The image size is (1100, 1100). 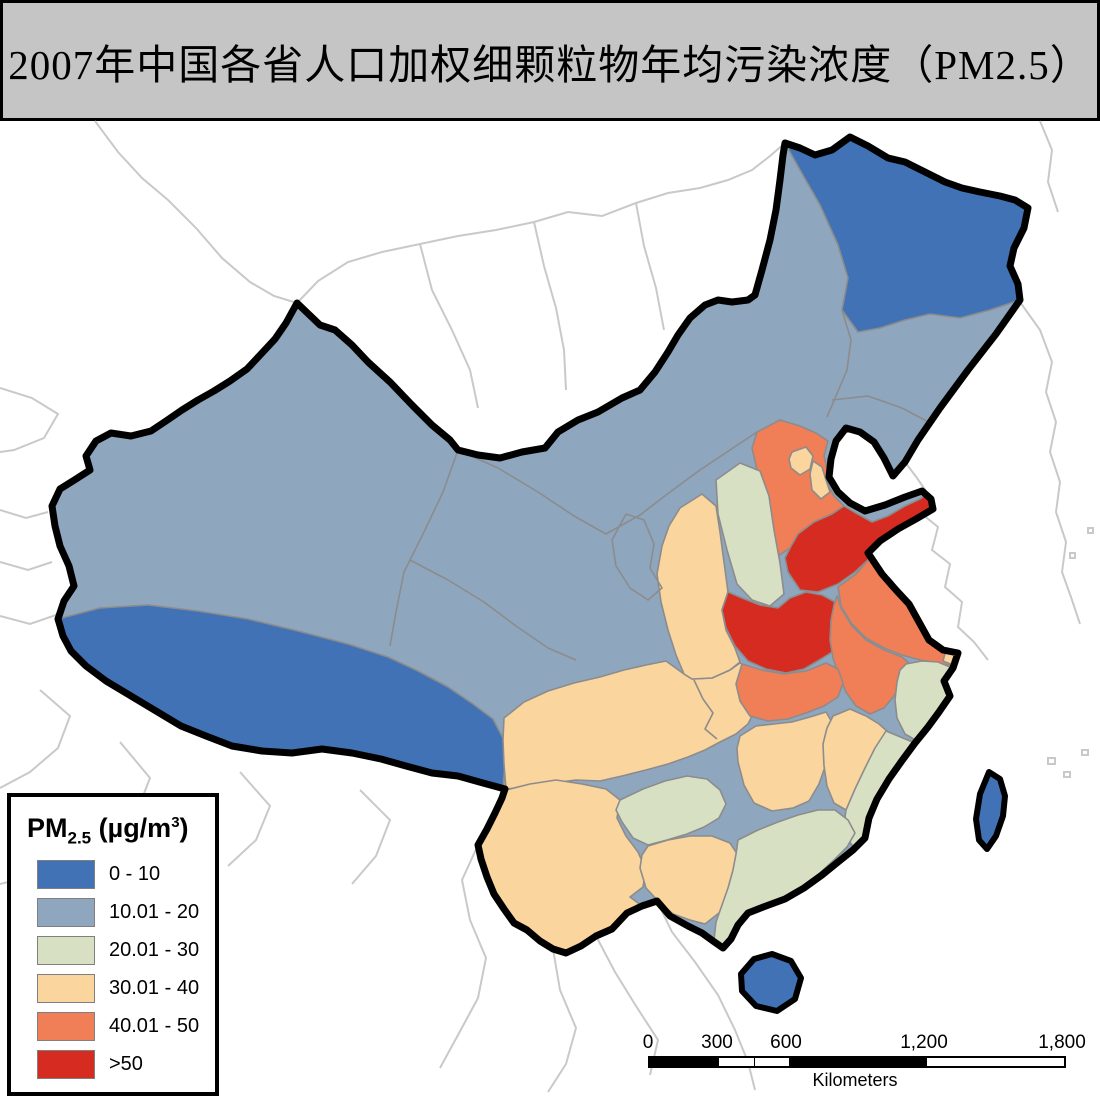 I want to click on province-anhui, so click(x=869, y=655).